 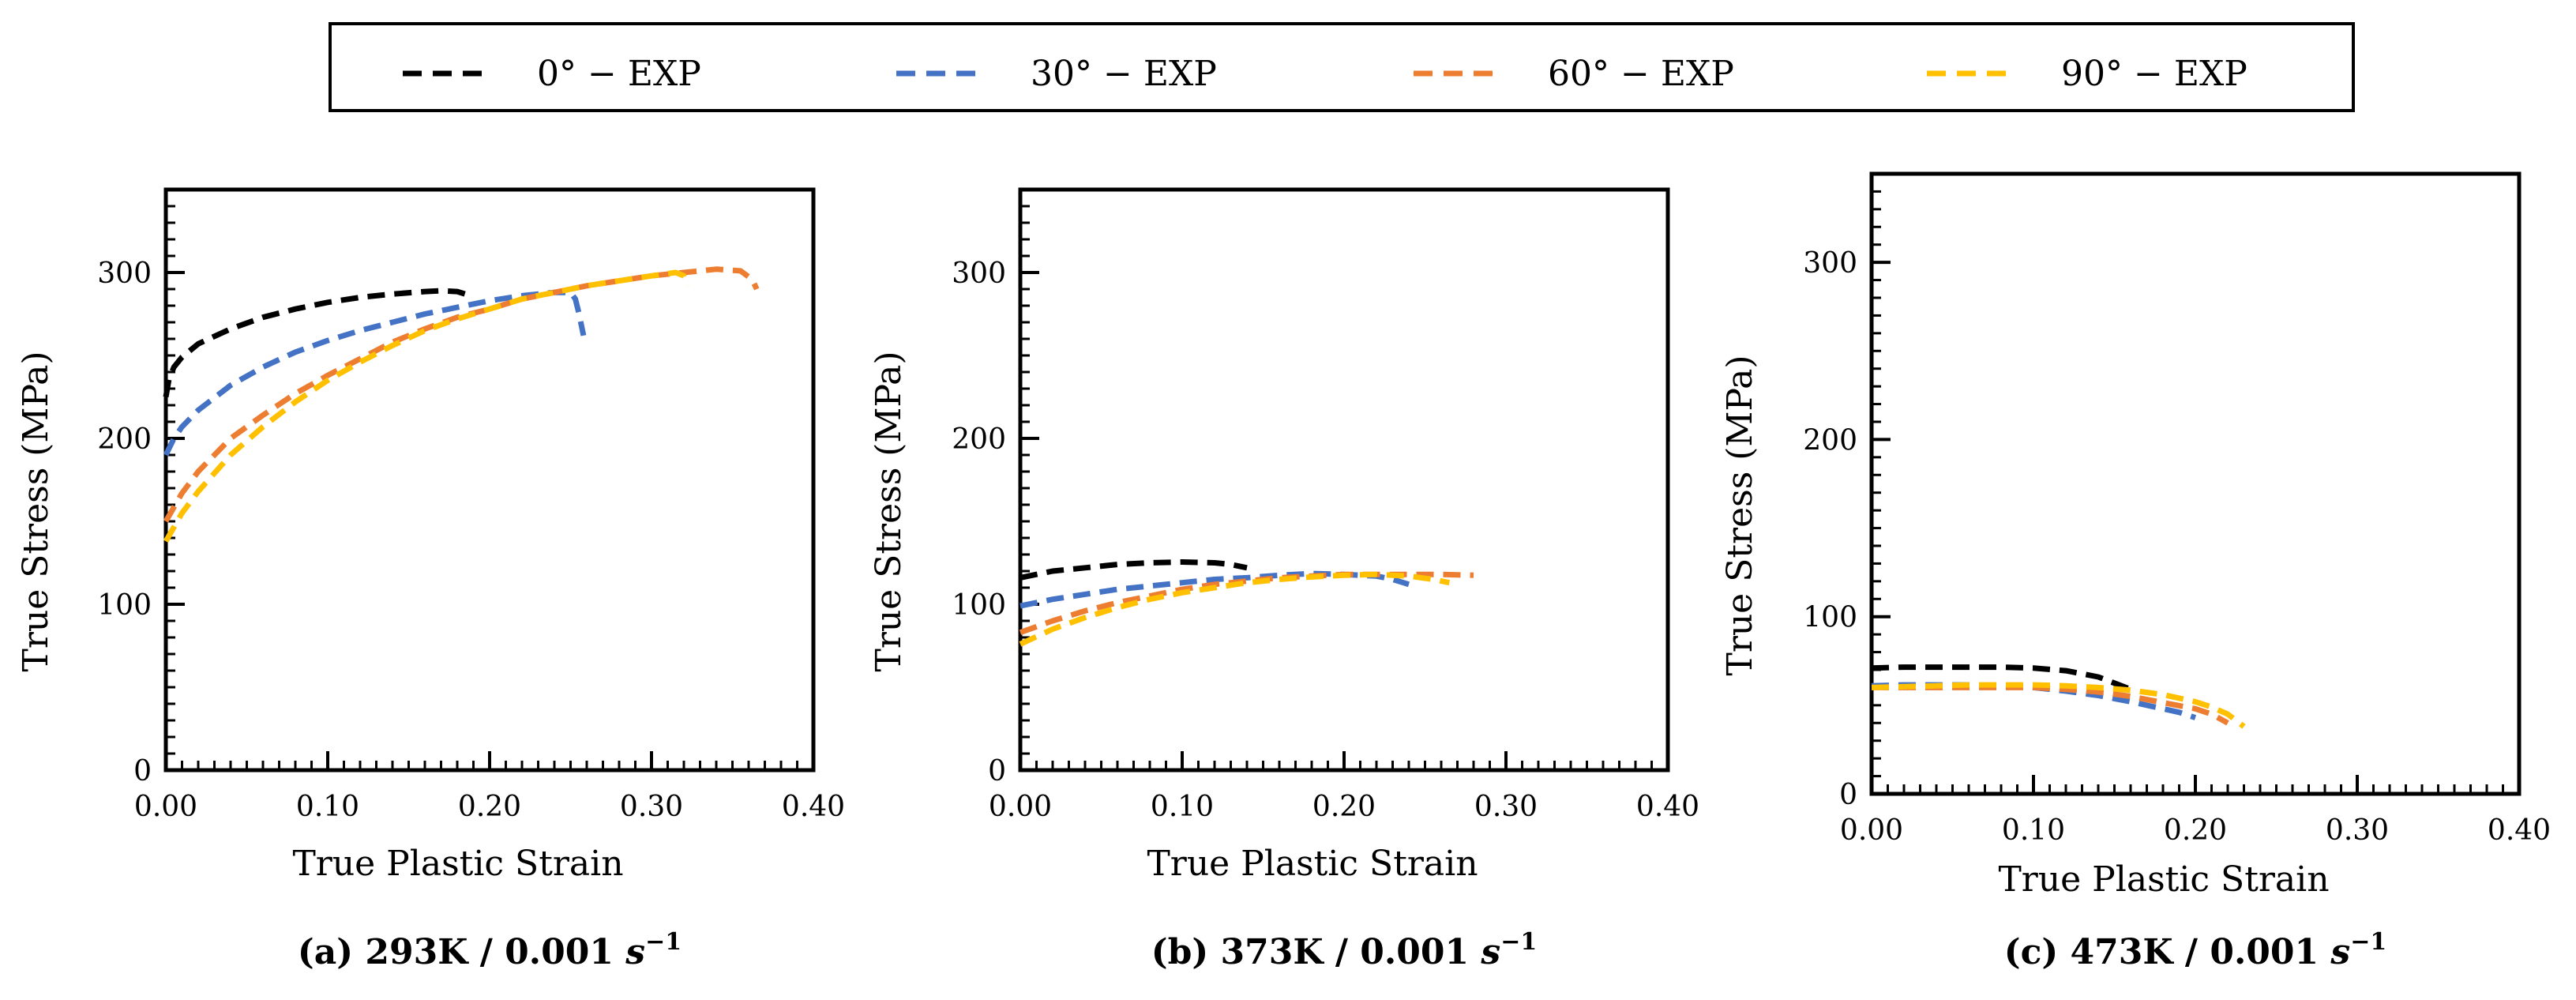 I want to click on panel-caption: (b) 373K / 0.001 s−1, so click(x=1344, y=950).